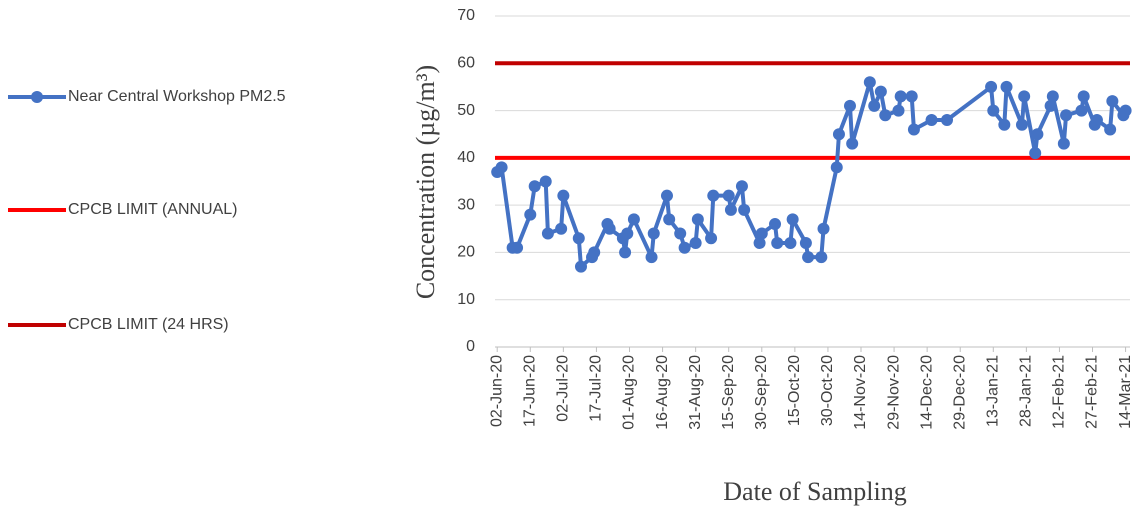 The image size is (1141, 512). What do you see at coordinates (596, 388) in the screenshot?
I see `x-tick-label: 17-Jul-20` at bounding box center [596, 388].